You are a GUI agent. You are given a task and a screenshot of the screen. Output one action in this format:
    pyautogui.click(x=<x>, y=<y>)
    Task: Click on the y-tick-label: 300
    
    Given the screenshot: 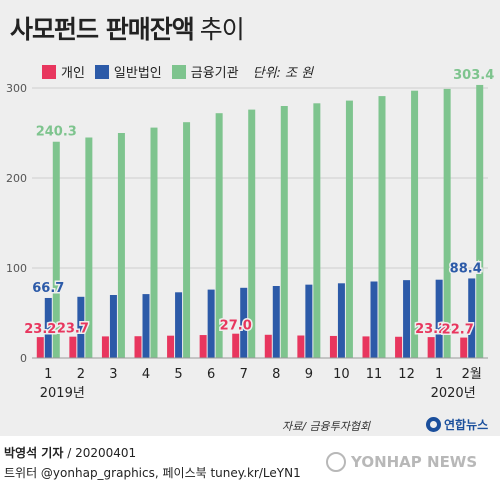 What is the action you would take?
    pyautogui.click(x=16, y=88)
    